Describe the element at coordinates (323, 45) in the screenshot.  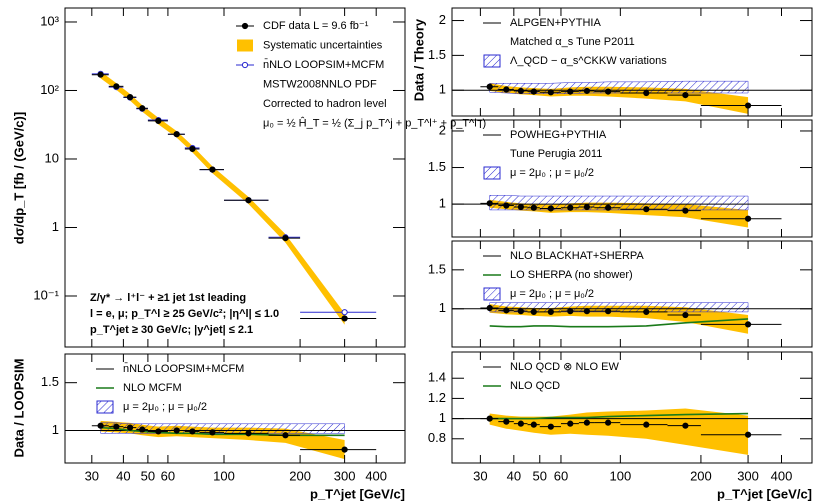
I see `legend-label: Systematic uncertainties` at that location.